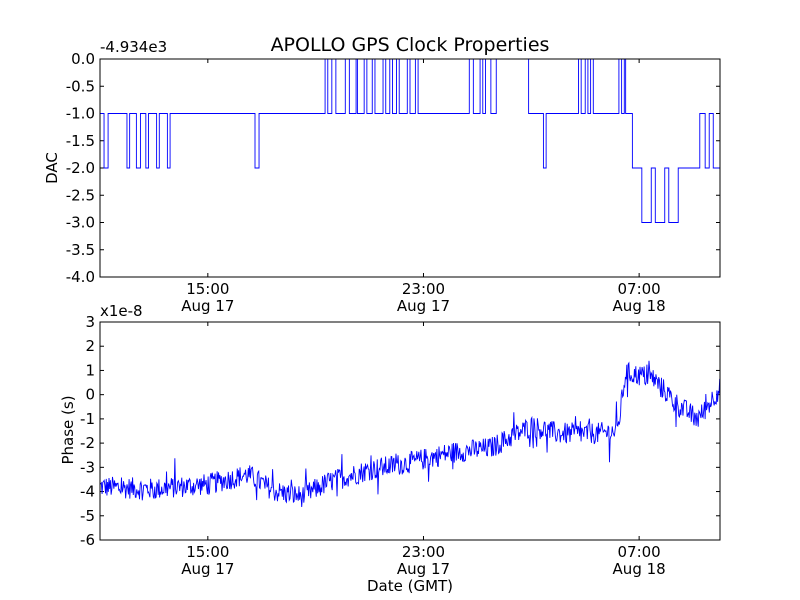  Describe the element at coordinates (52, 168) in the screenshot. I see `dac-y-axis-label: DAC` at that location.